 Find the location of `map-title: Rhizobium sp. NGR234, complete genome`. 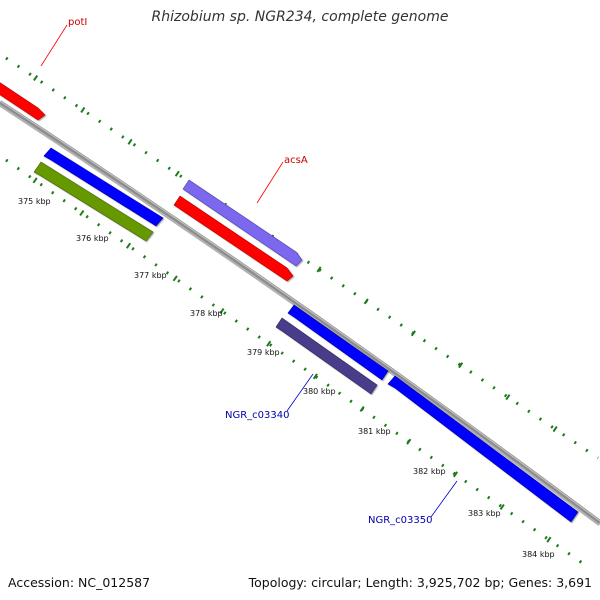

map-title: Rhizobium sp. NGR234, complete genome is located at coordinates (300, 17).